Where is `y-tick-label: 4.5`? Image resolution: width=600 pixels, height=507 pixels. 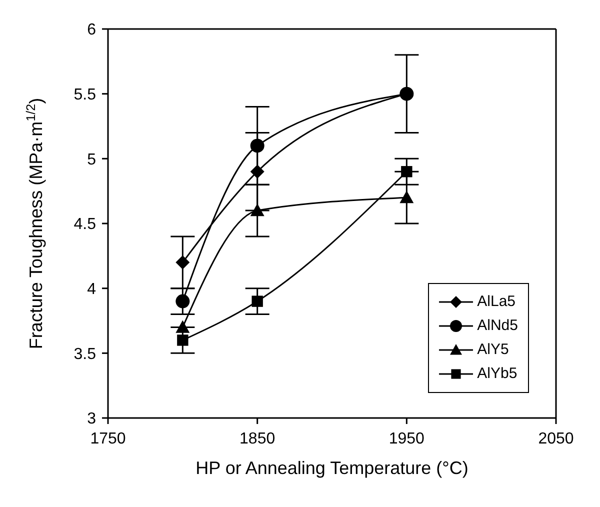
y-tick-label: 4.5 is located at coordinates (85, 225).